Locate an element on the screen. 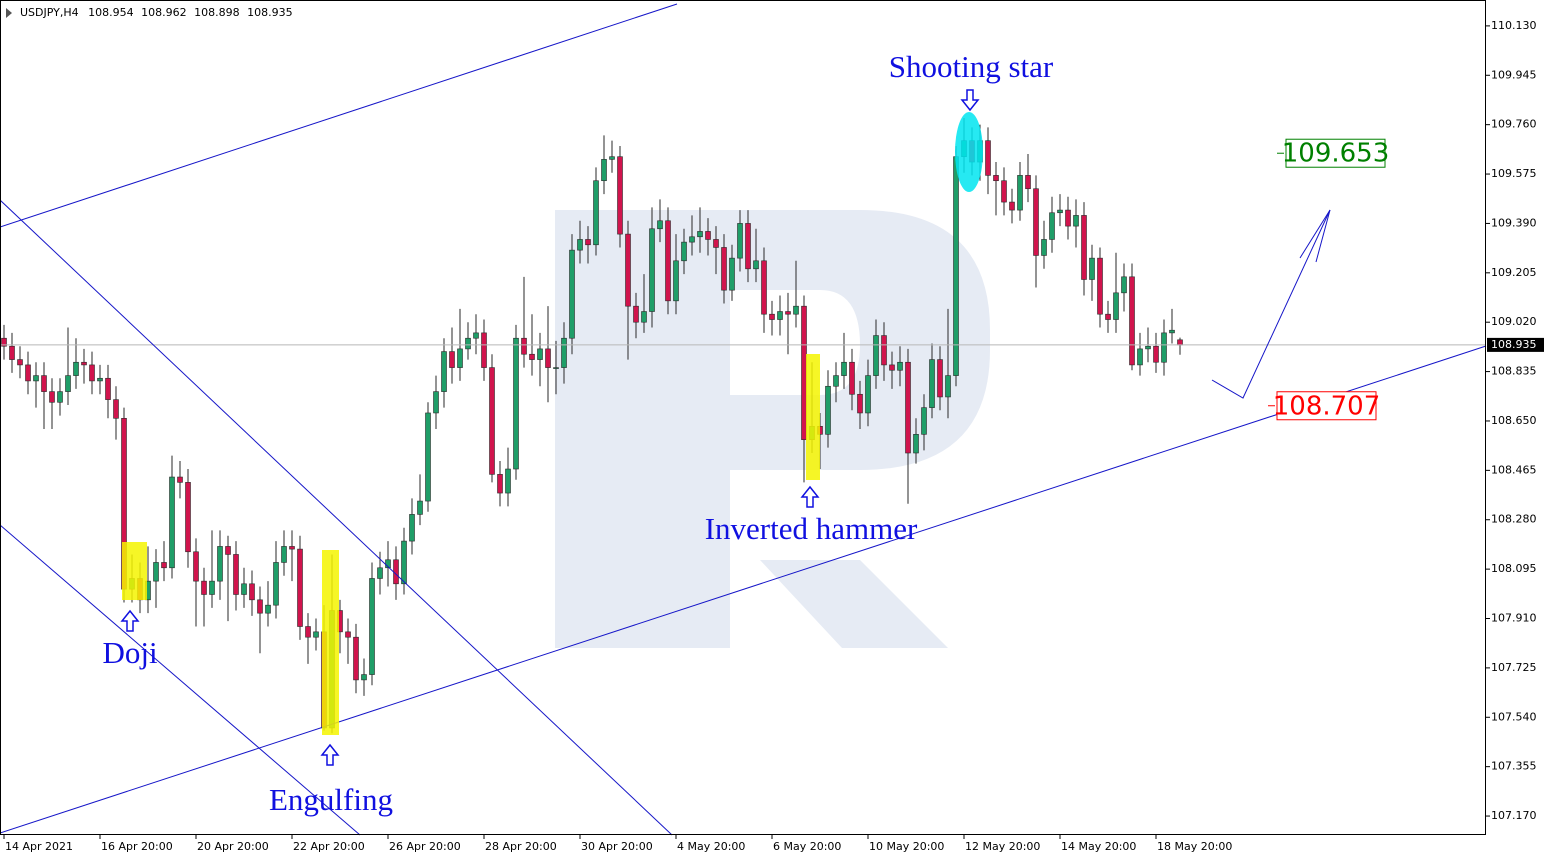 This screenshot has height=859, width=1549. down-arrow is located at coordinates (970, 100).